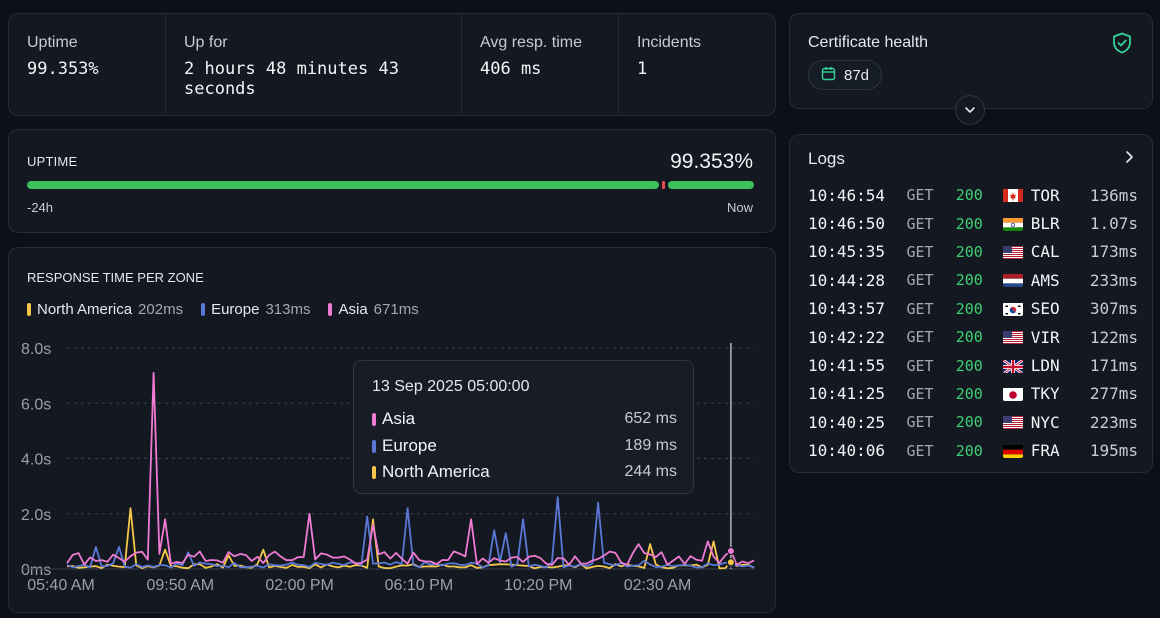 This screenshot has height=618, width=1160. I want to click on log-location: AMS, so click(1045, 280).